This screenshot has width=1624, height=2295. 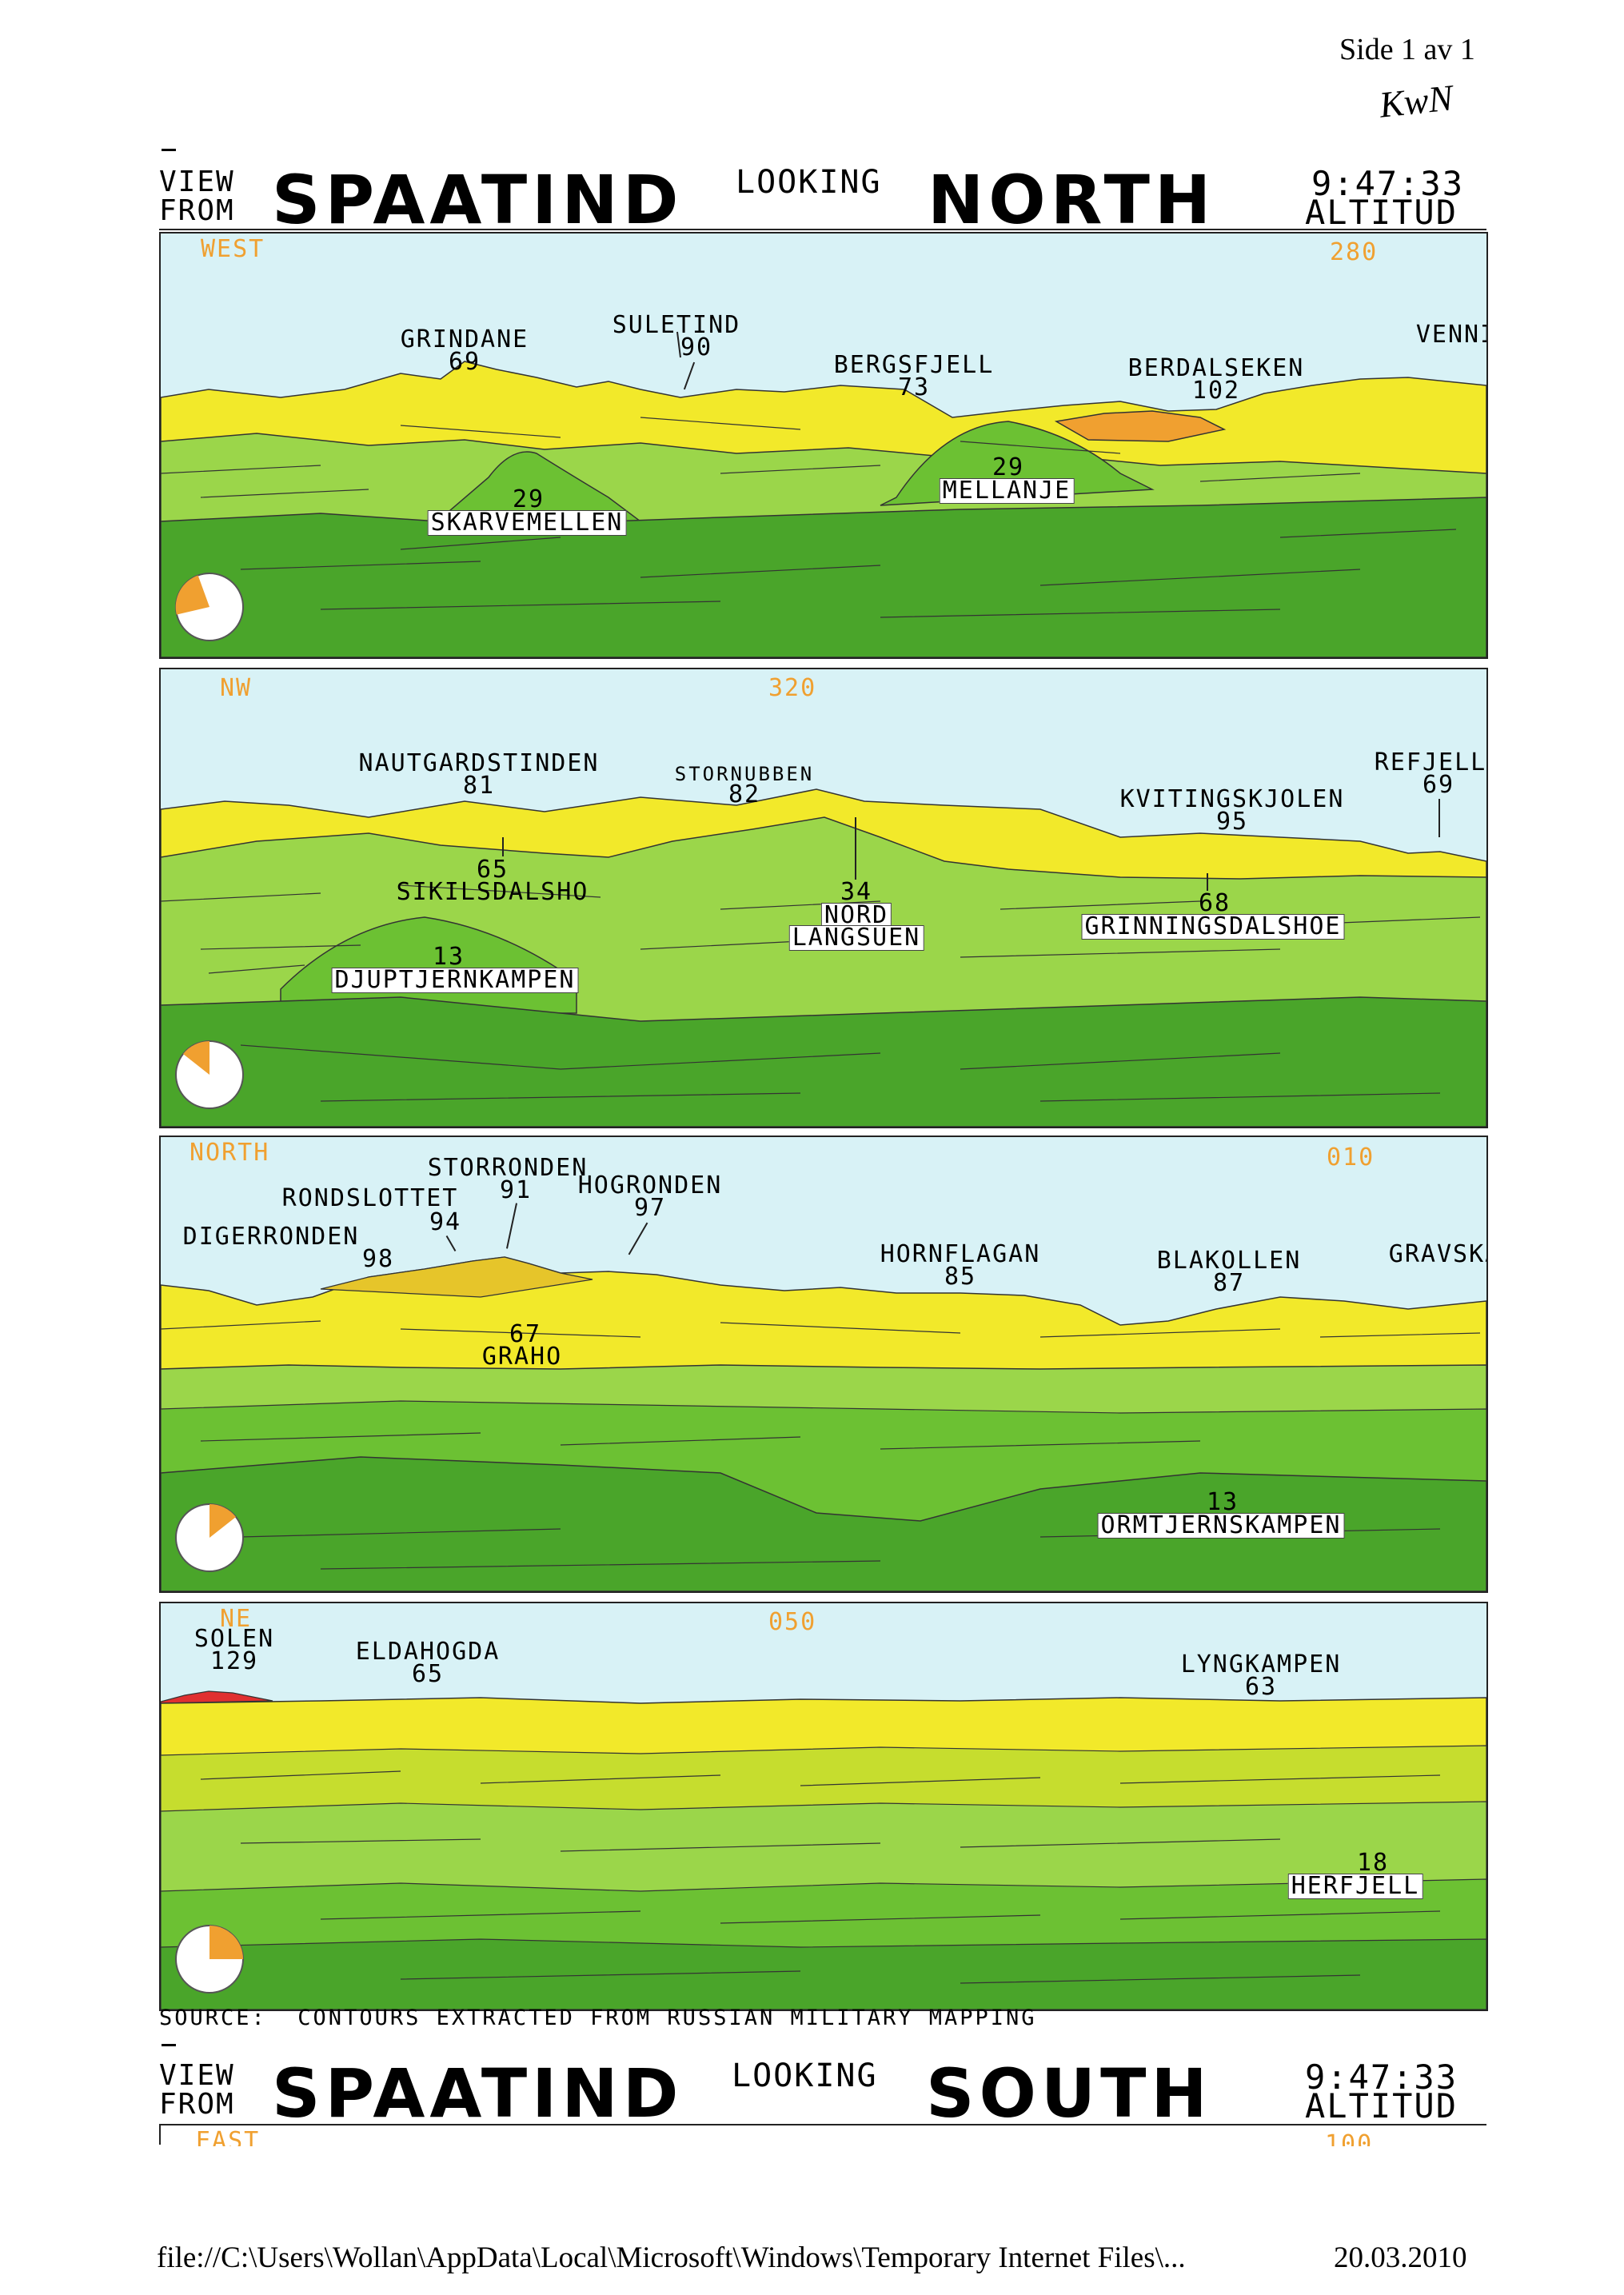 What do you see at coordinates (960, 1254) in the screenshot?
I see `peak-label-hornflagan: HORNFLAGAN` at bounding box center [960, 1254].